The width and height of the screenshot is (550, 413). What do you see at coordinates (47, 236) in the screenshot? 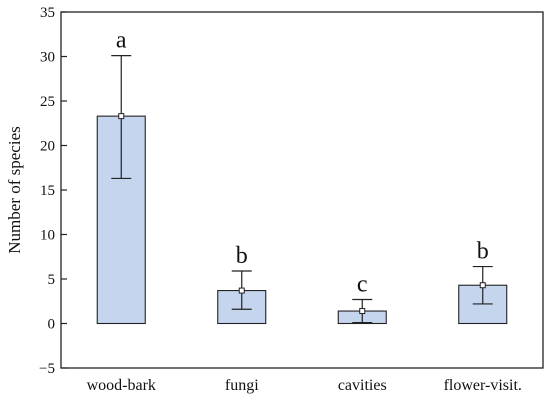
I see `y-tick-label: 10` at bounding box center [47, 236].